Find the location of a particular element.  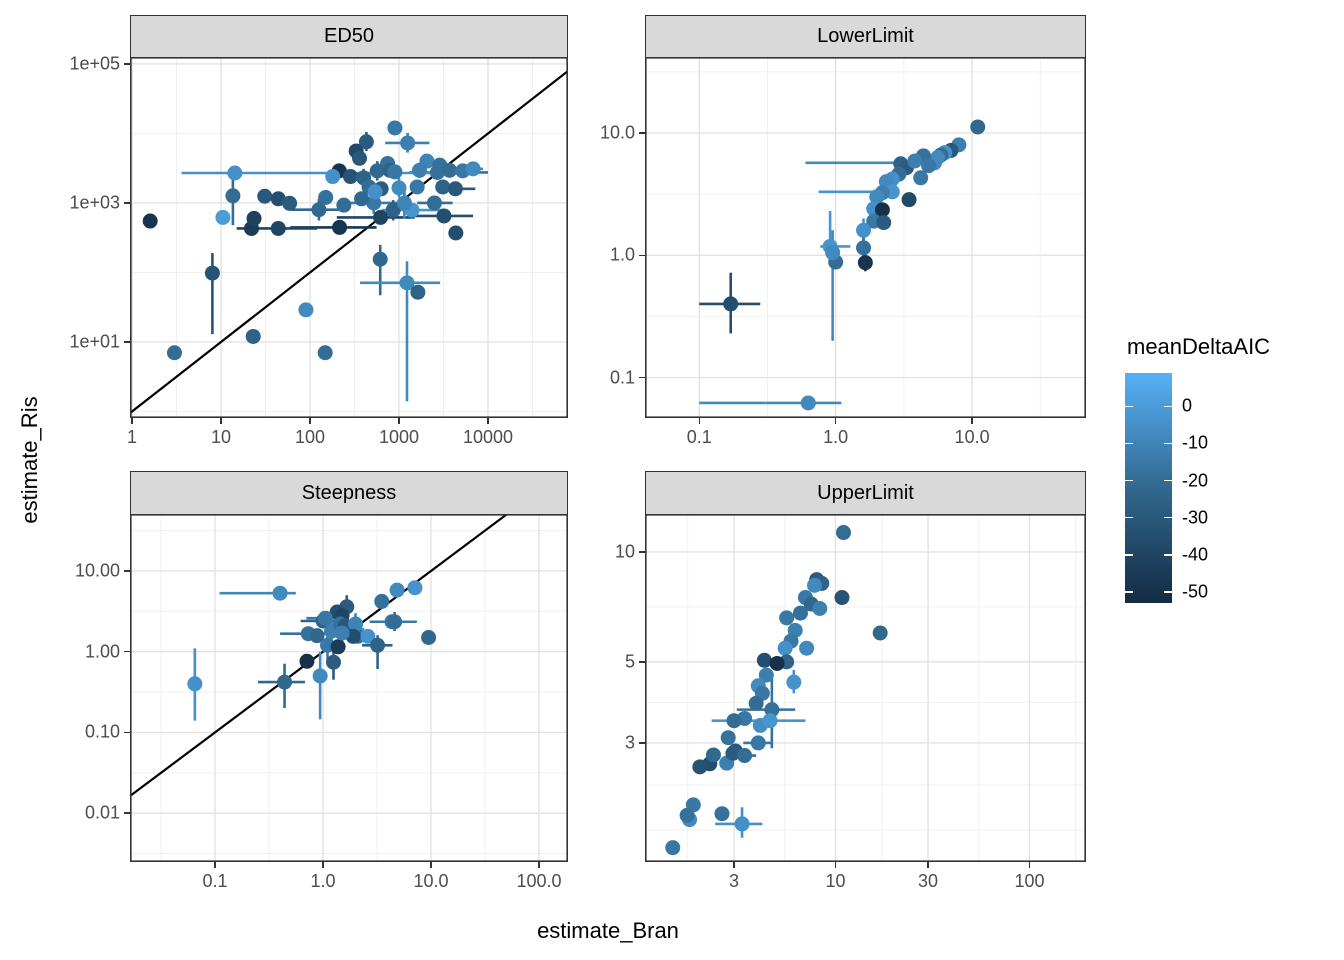

y-tick-label: 3 is located at coordinates (629, 742).